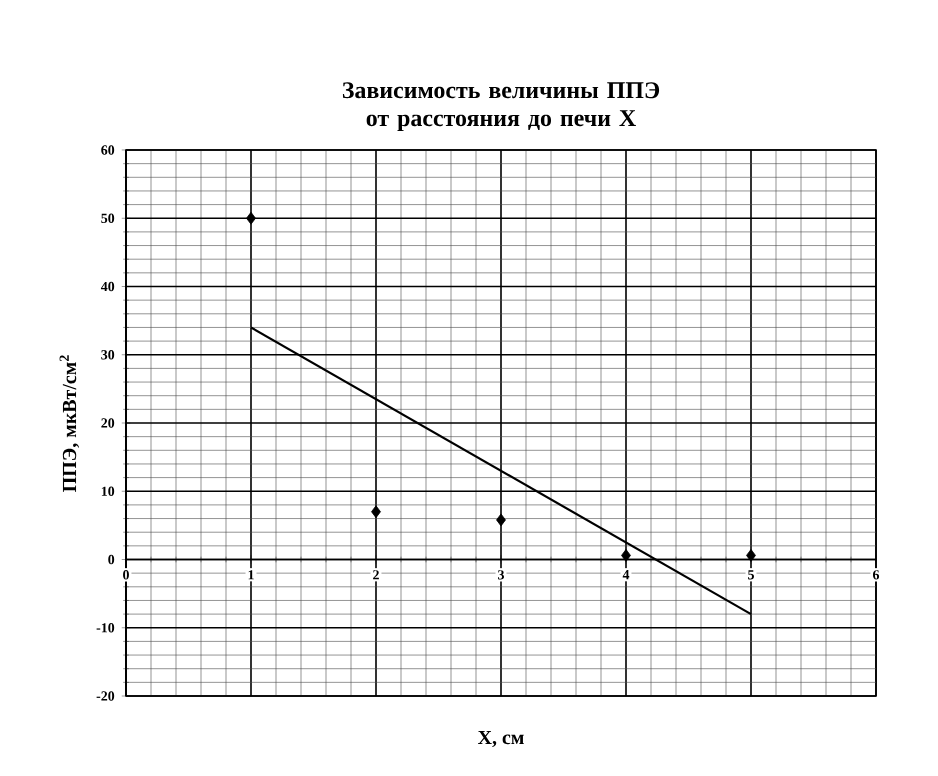 The width and height of the screenshot is (938, 776). I want to click on x-axis-title: X, см, so click(500, 739).